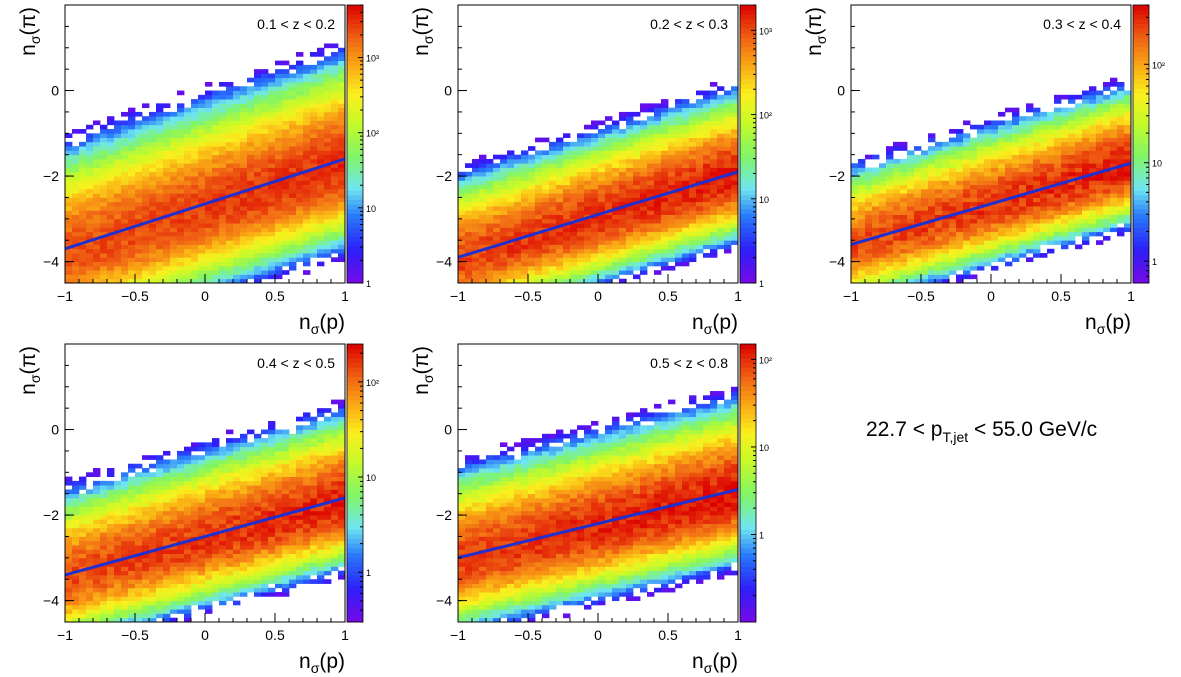 This screenshot has width=1181, height=677. Describe the element at coordinates (205, 296) in the screenshot. I see `x-tick-label: 0` at that location.